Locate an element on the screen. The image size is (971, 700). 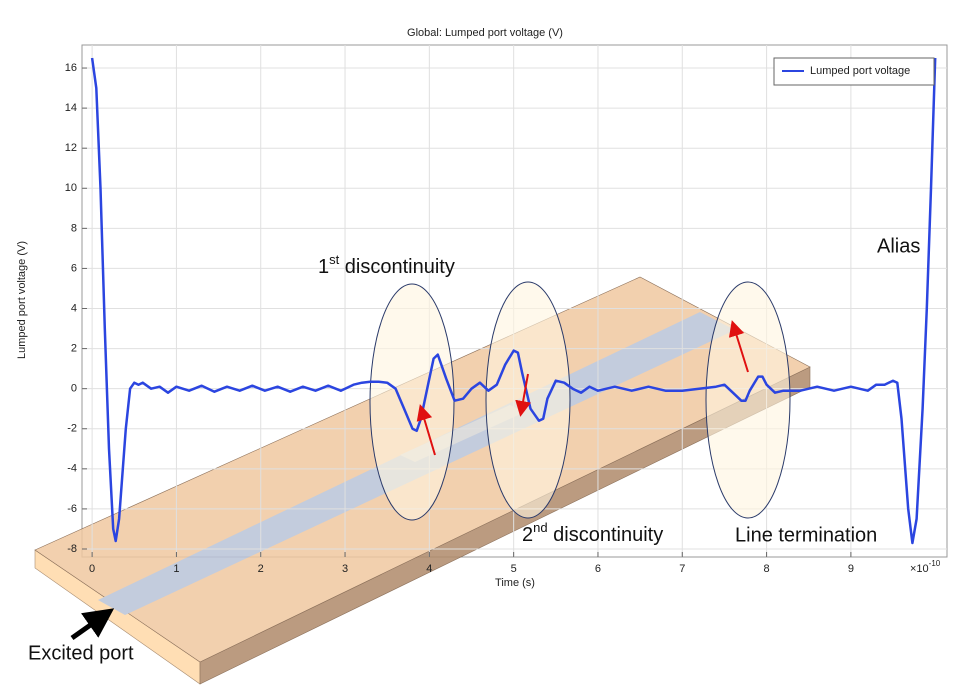
x-tick-label: 3 is located at coordinates (345, 569).